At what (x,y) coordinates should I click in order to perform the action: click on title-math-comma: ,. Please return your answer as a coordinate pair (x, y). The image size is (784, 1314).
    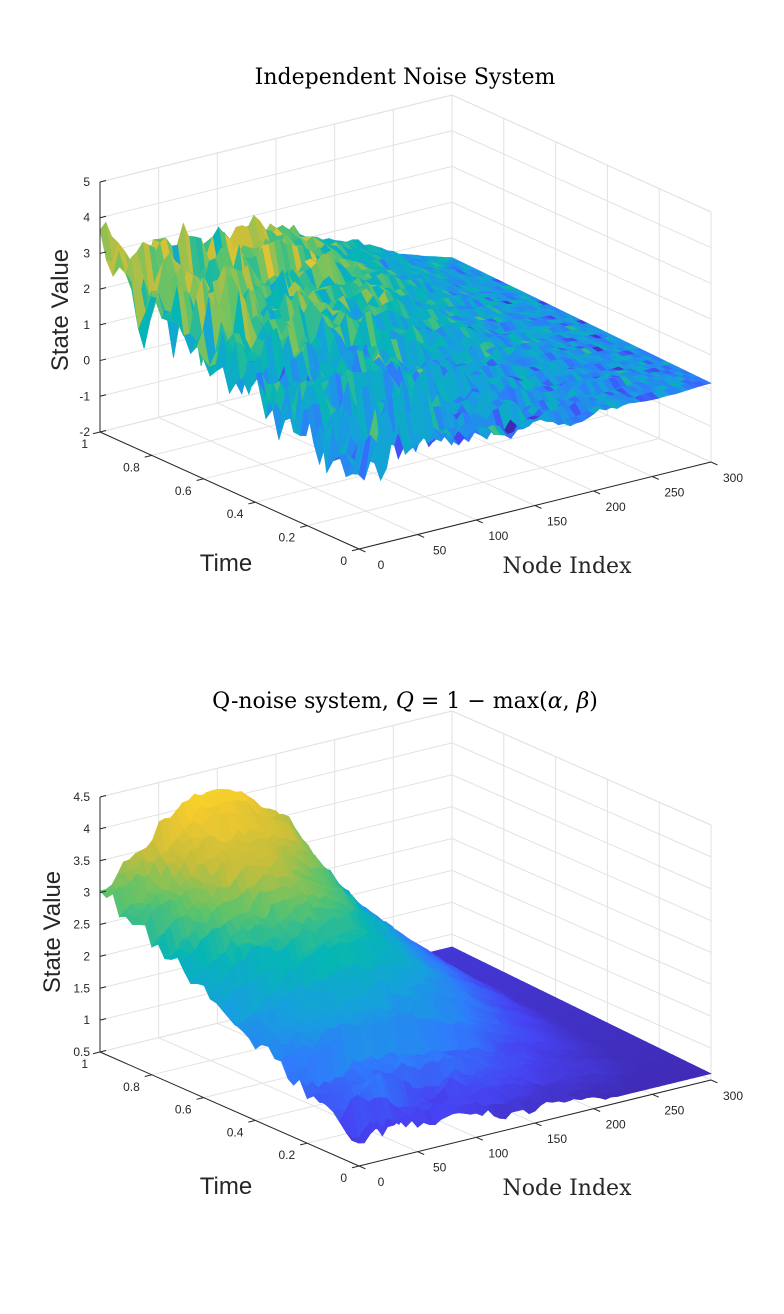
    Looking at the image, I should click on (570, 701).